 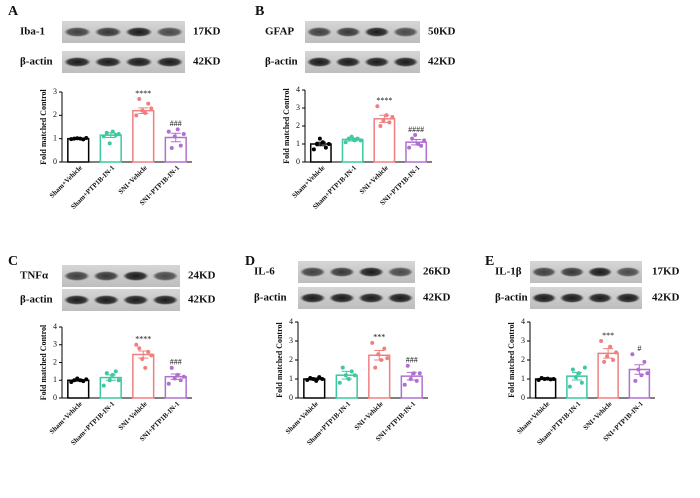 I want to click on blot-protein: GFAP, so click(x=279, y=32).